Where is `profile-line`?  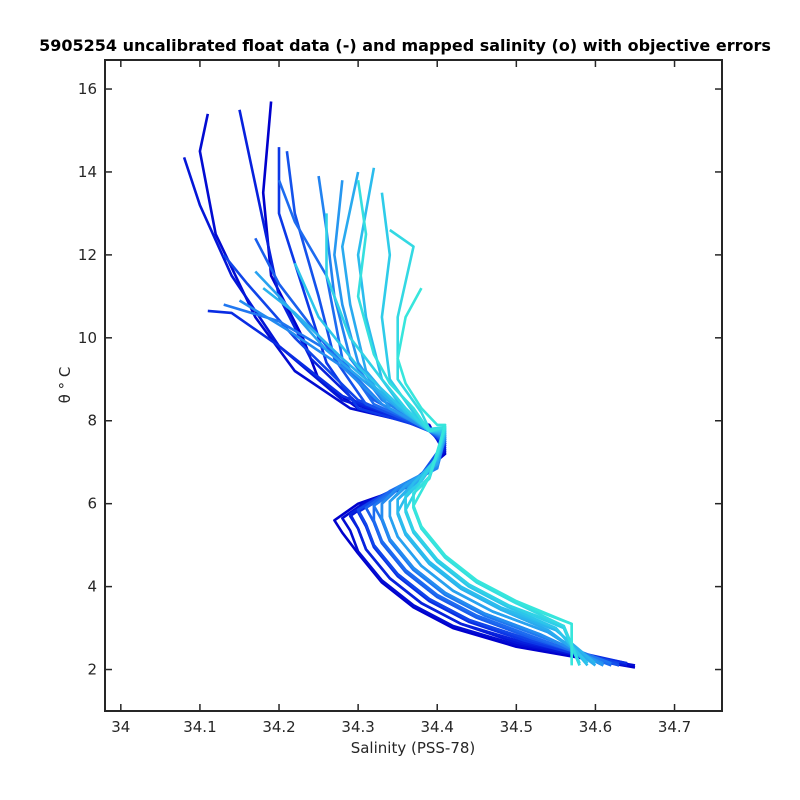
profile-line is located at coordinates (485, 476).